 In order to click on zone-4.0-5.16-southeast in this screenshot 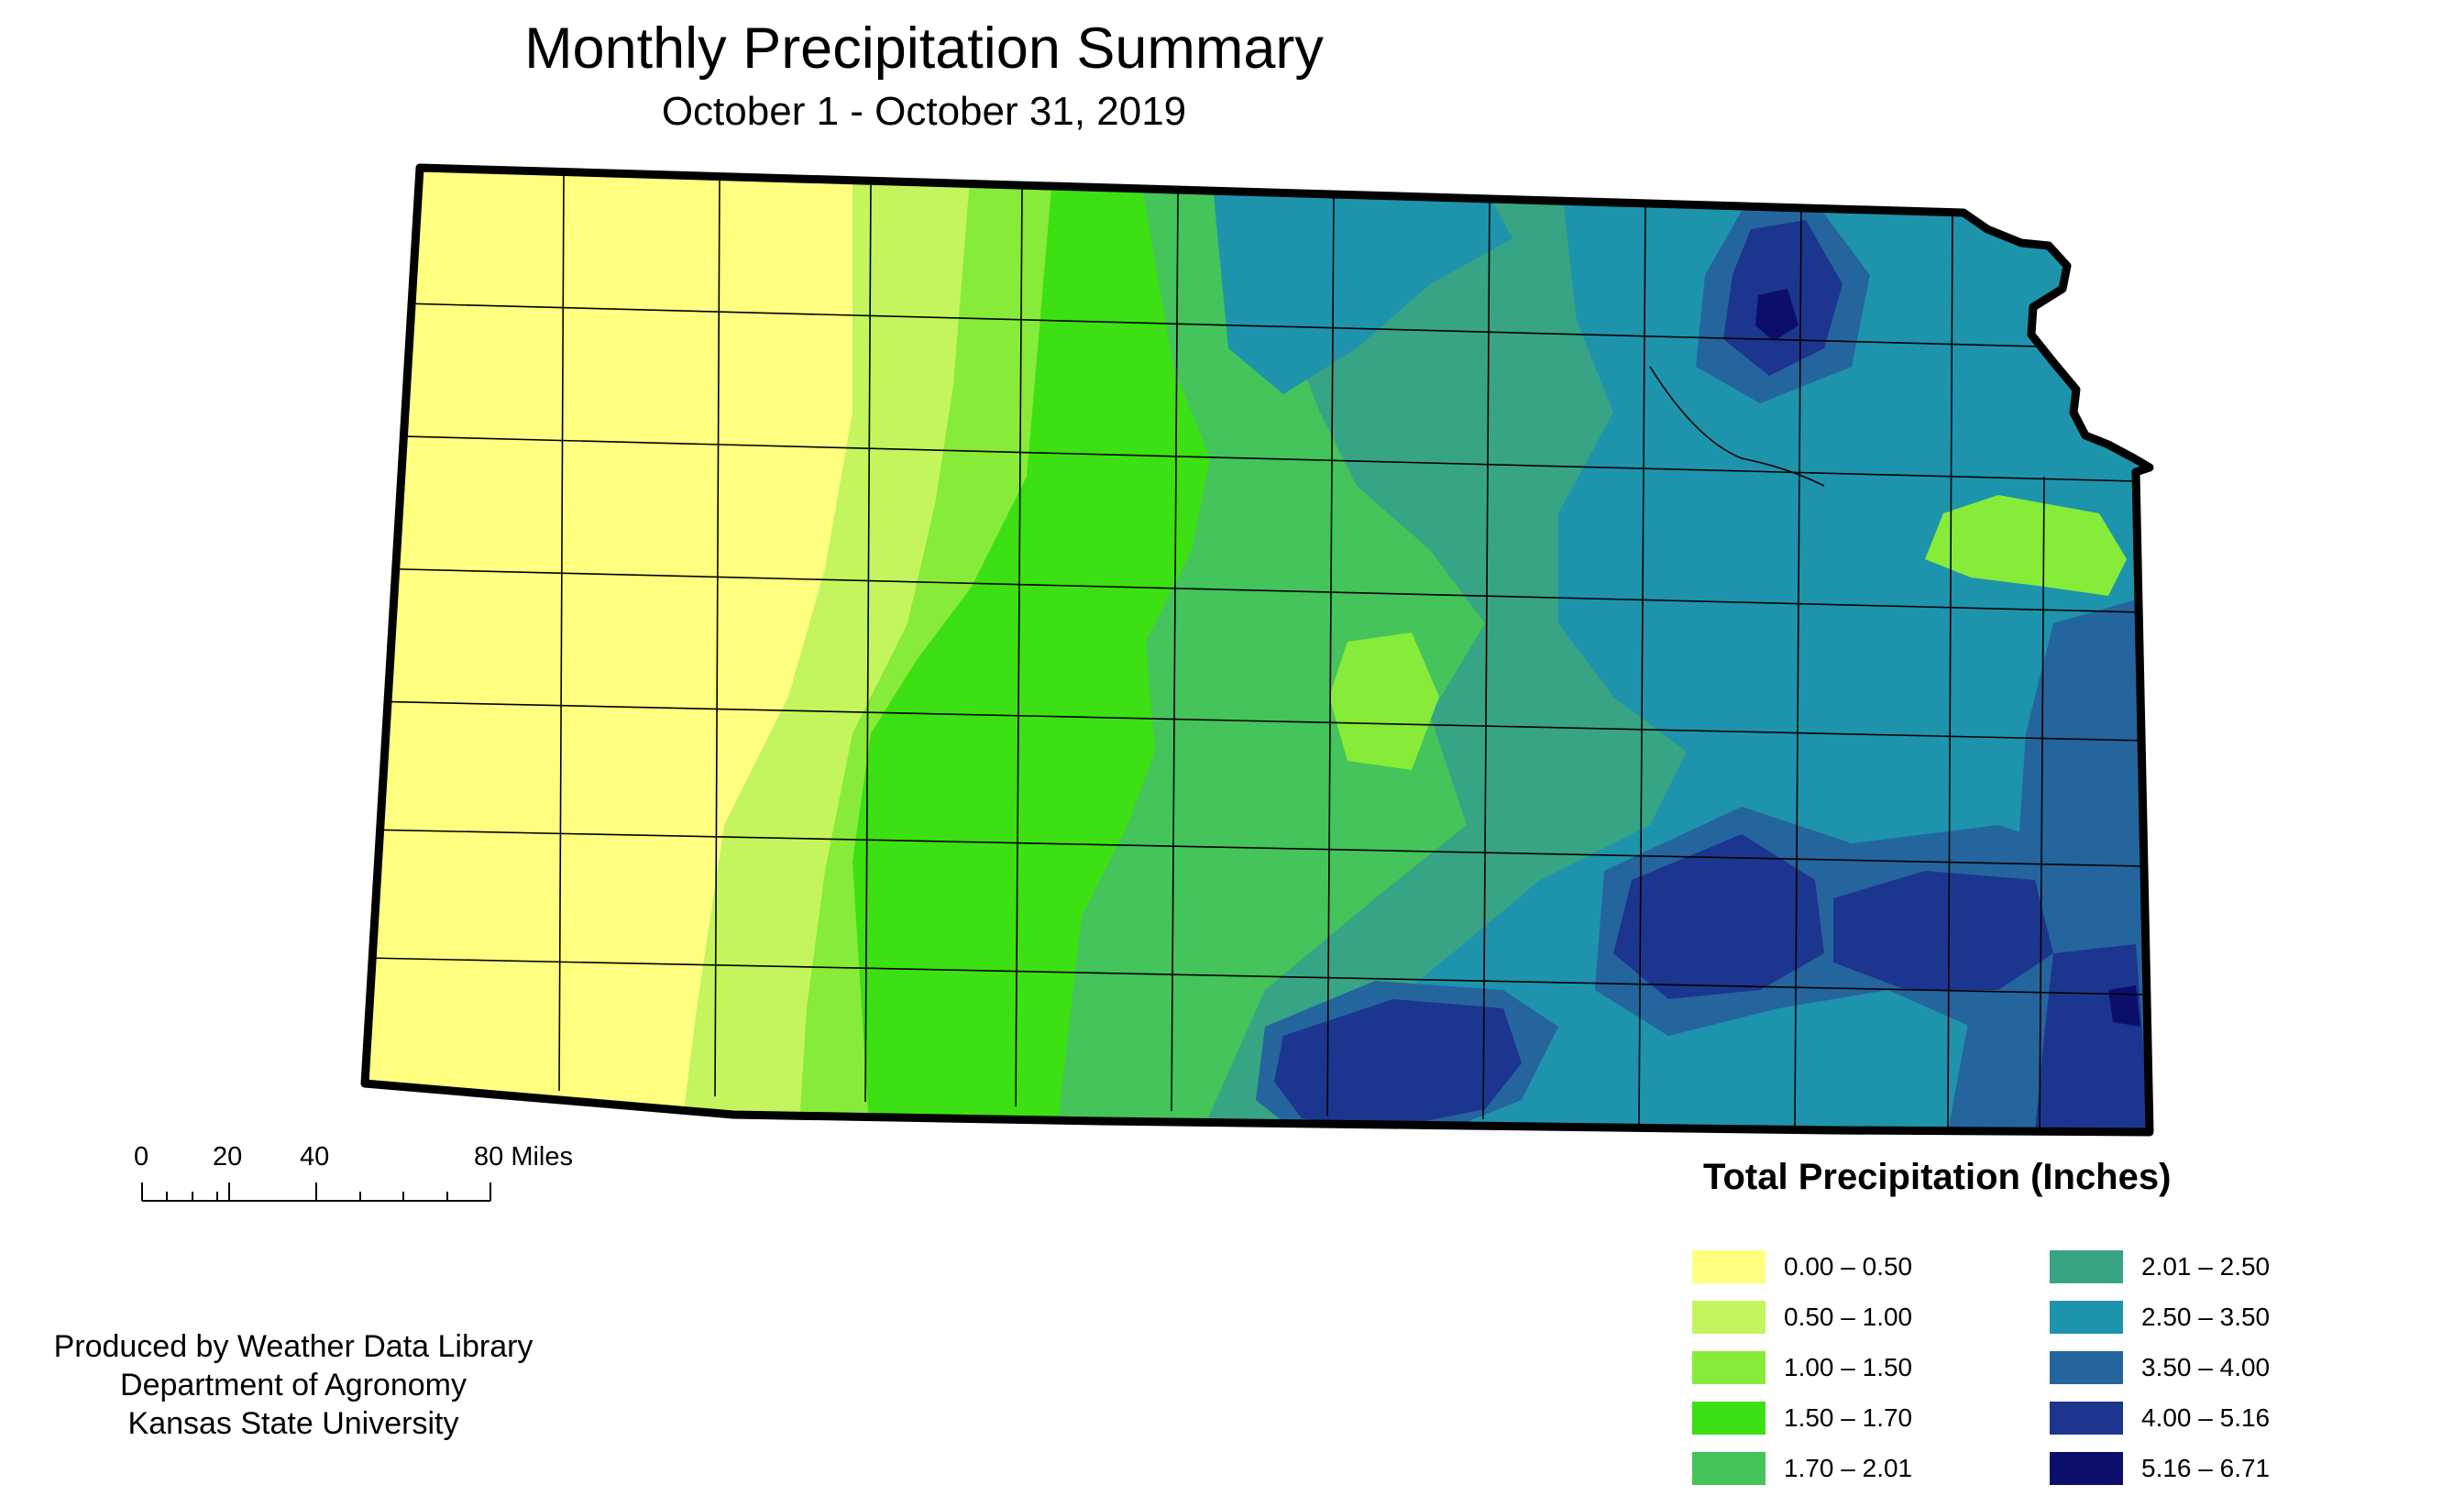, I will do `click(1943, 930)`.